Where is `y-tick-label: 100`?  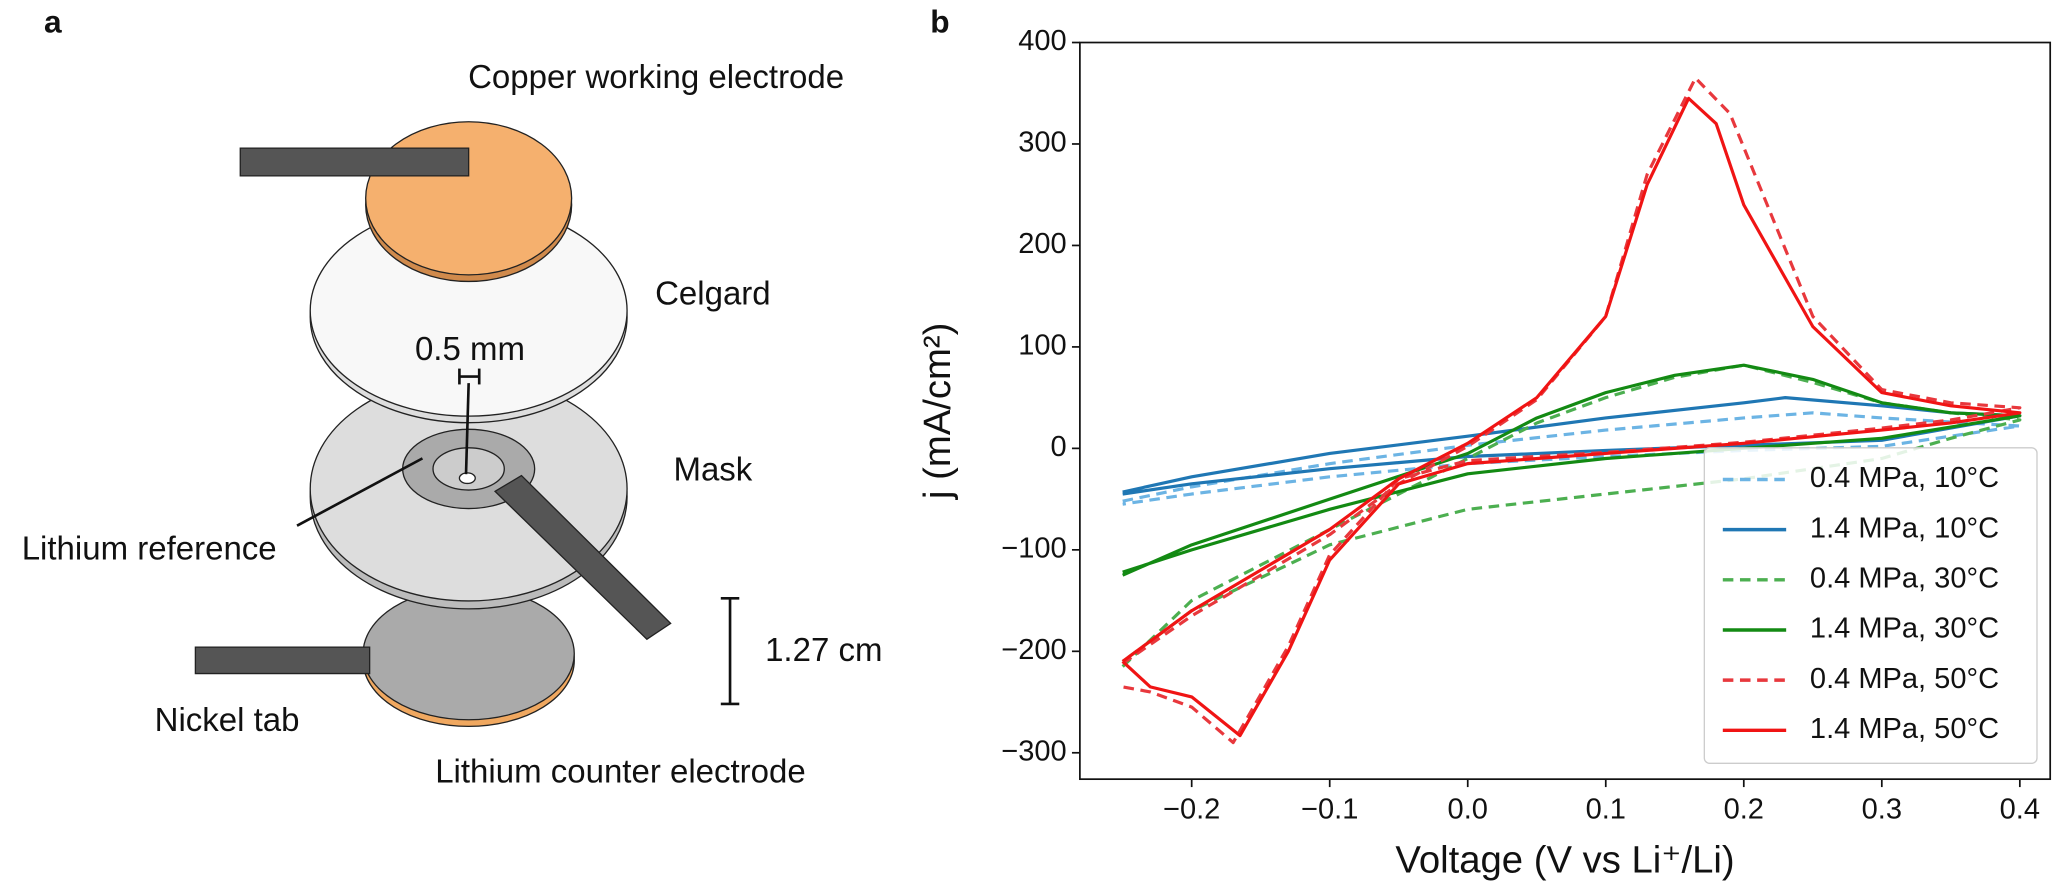 y-tick-label: 100 is located at coordinates (1042, 346).